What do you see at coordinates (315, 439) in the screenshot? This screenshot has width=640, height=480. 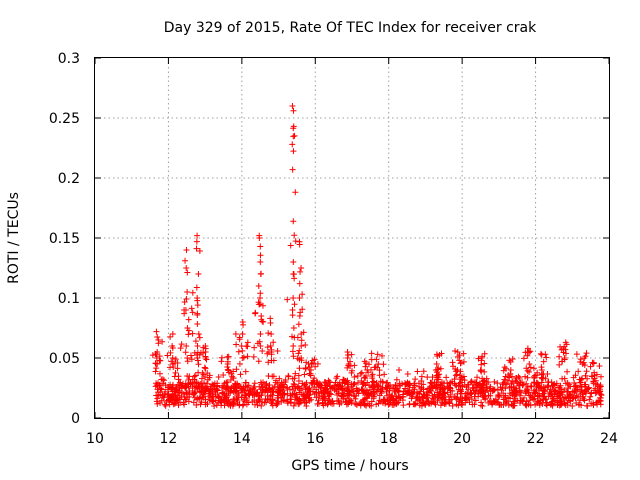 I see `x-tick-label: 16` at bounding box center [315, 439].